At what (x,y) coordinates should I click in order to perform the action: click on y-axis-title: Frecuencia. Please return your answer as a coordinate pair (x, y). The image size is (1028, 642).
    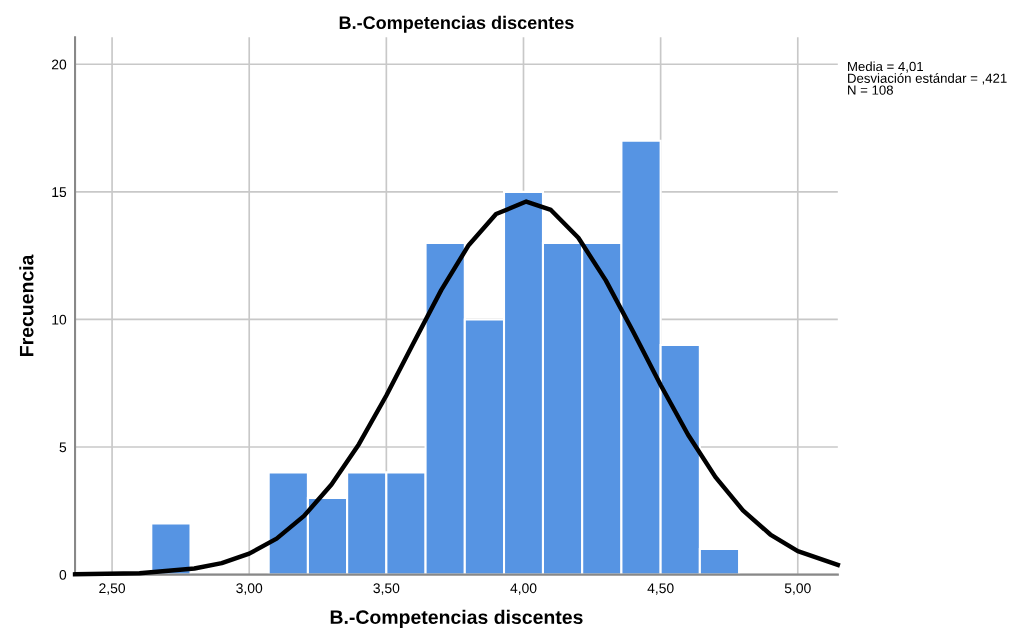
    Looking at the image, I should click on (26, 305).